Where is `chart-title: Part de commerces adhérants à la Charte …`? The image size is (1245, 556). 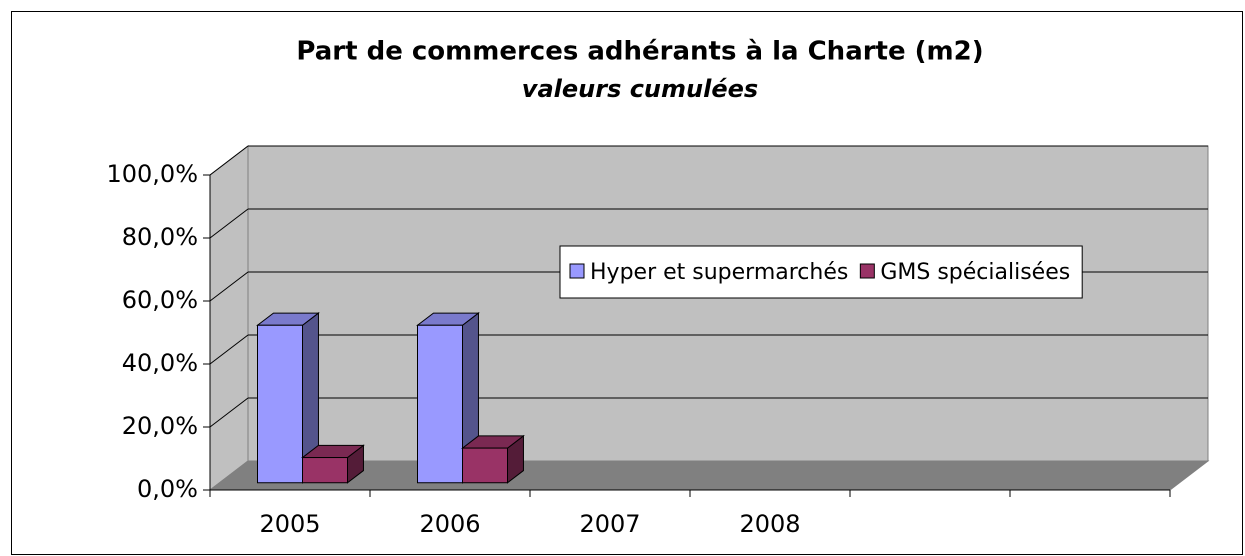 chart-title: Part de commerces adhérants à la Charte … is located at coordinates (639, 52).